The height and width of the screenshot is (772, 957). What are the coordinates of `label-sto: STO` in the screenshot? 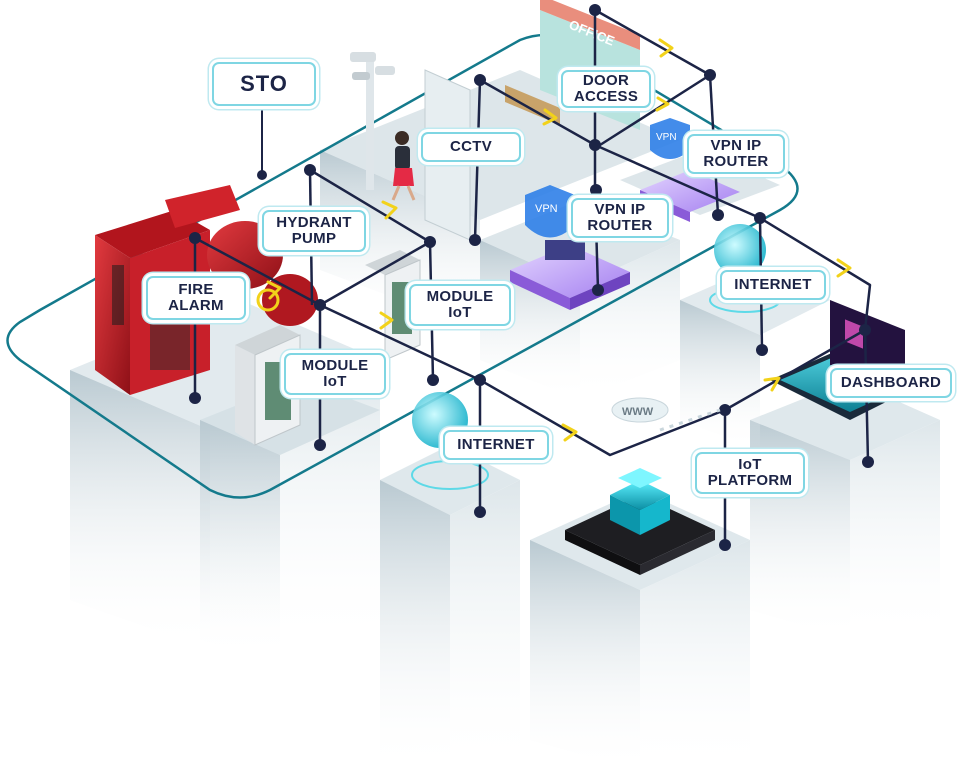 It's located at (264, 84).